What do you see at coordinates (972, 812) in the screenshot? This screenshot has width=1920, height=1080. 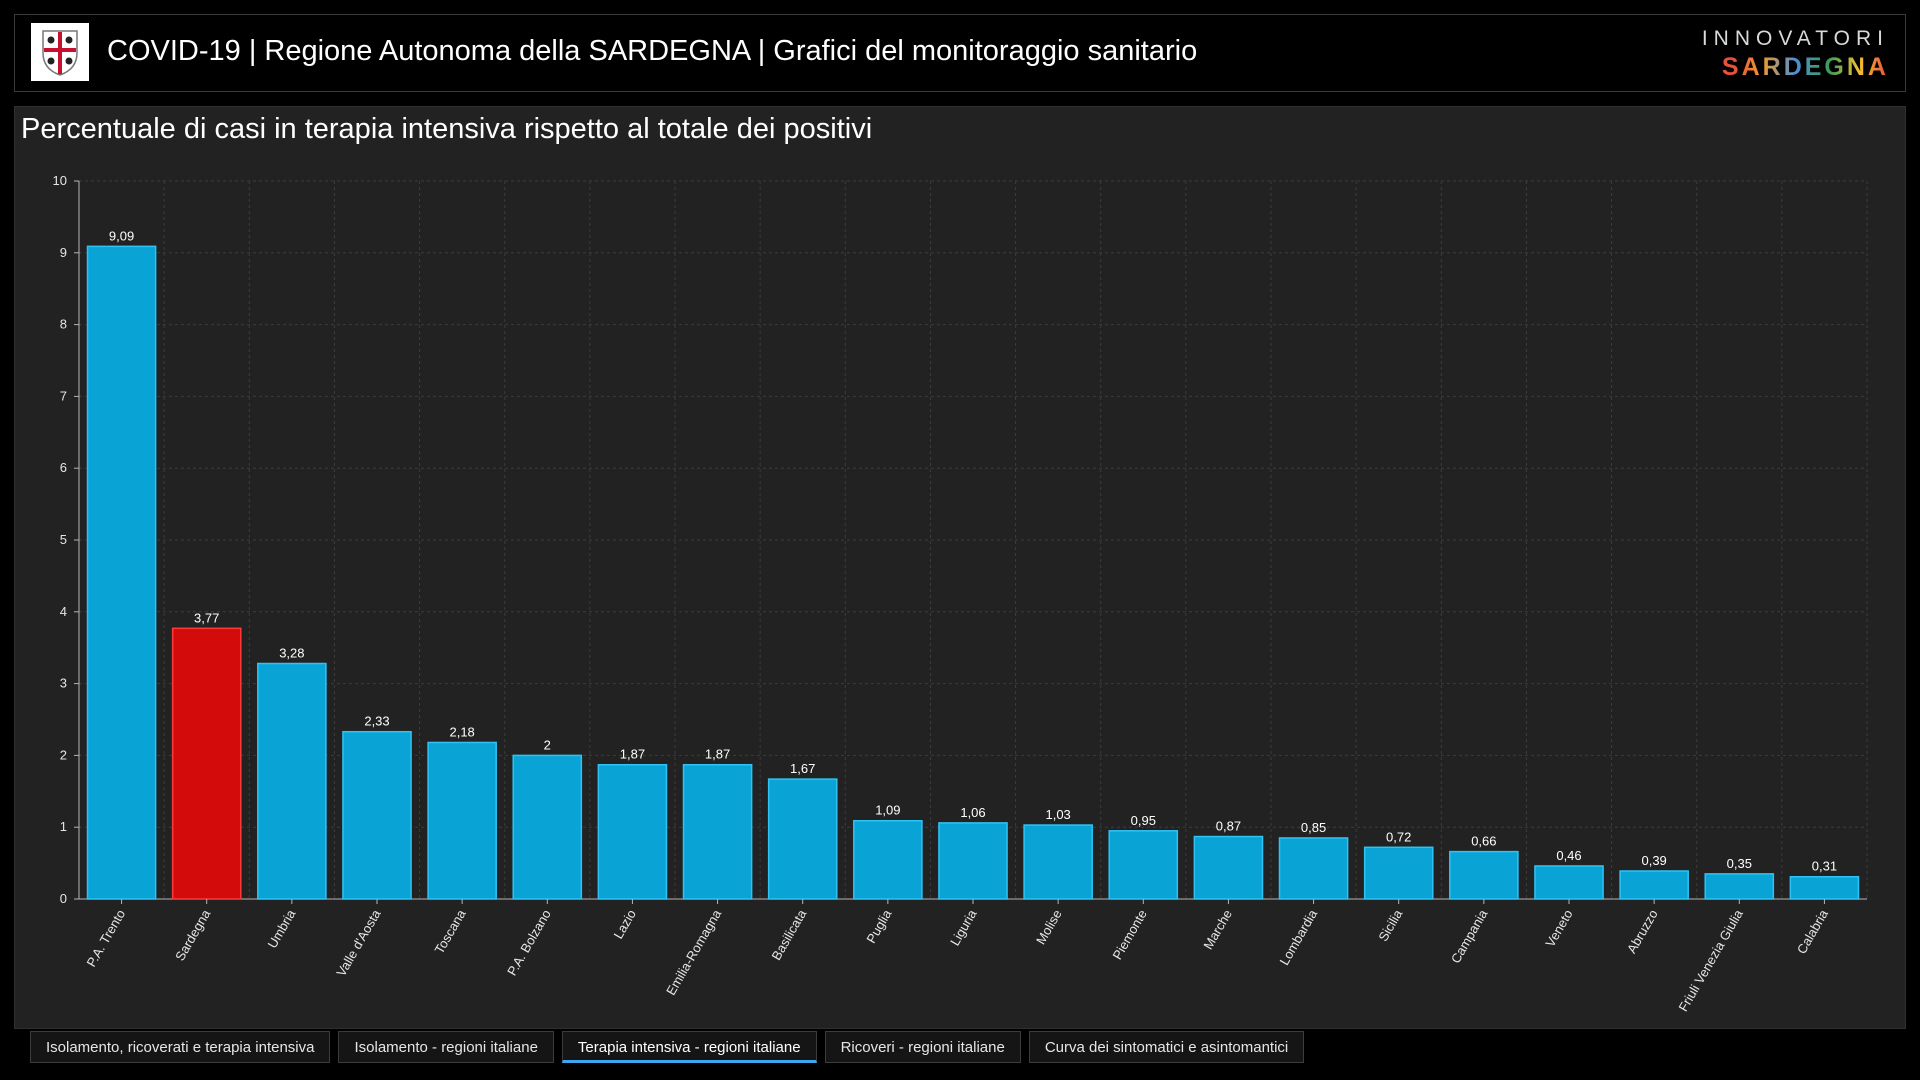 I see `value-label: 1,06` at bounding box center [972, 812].